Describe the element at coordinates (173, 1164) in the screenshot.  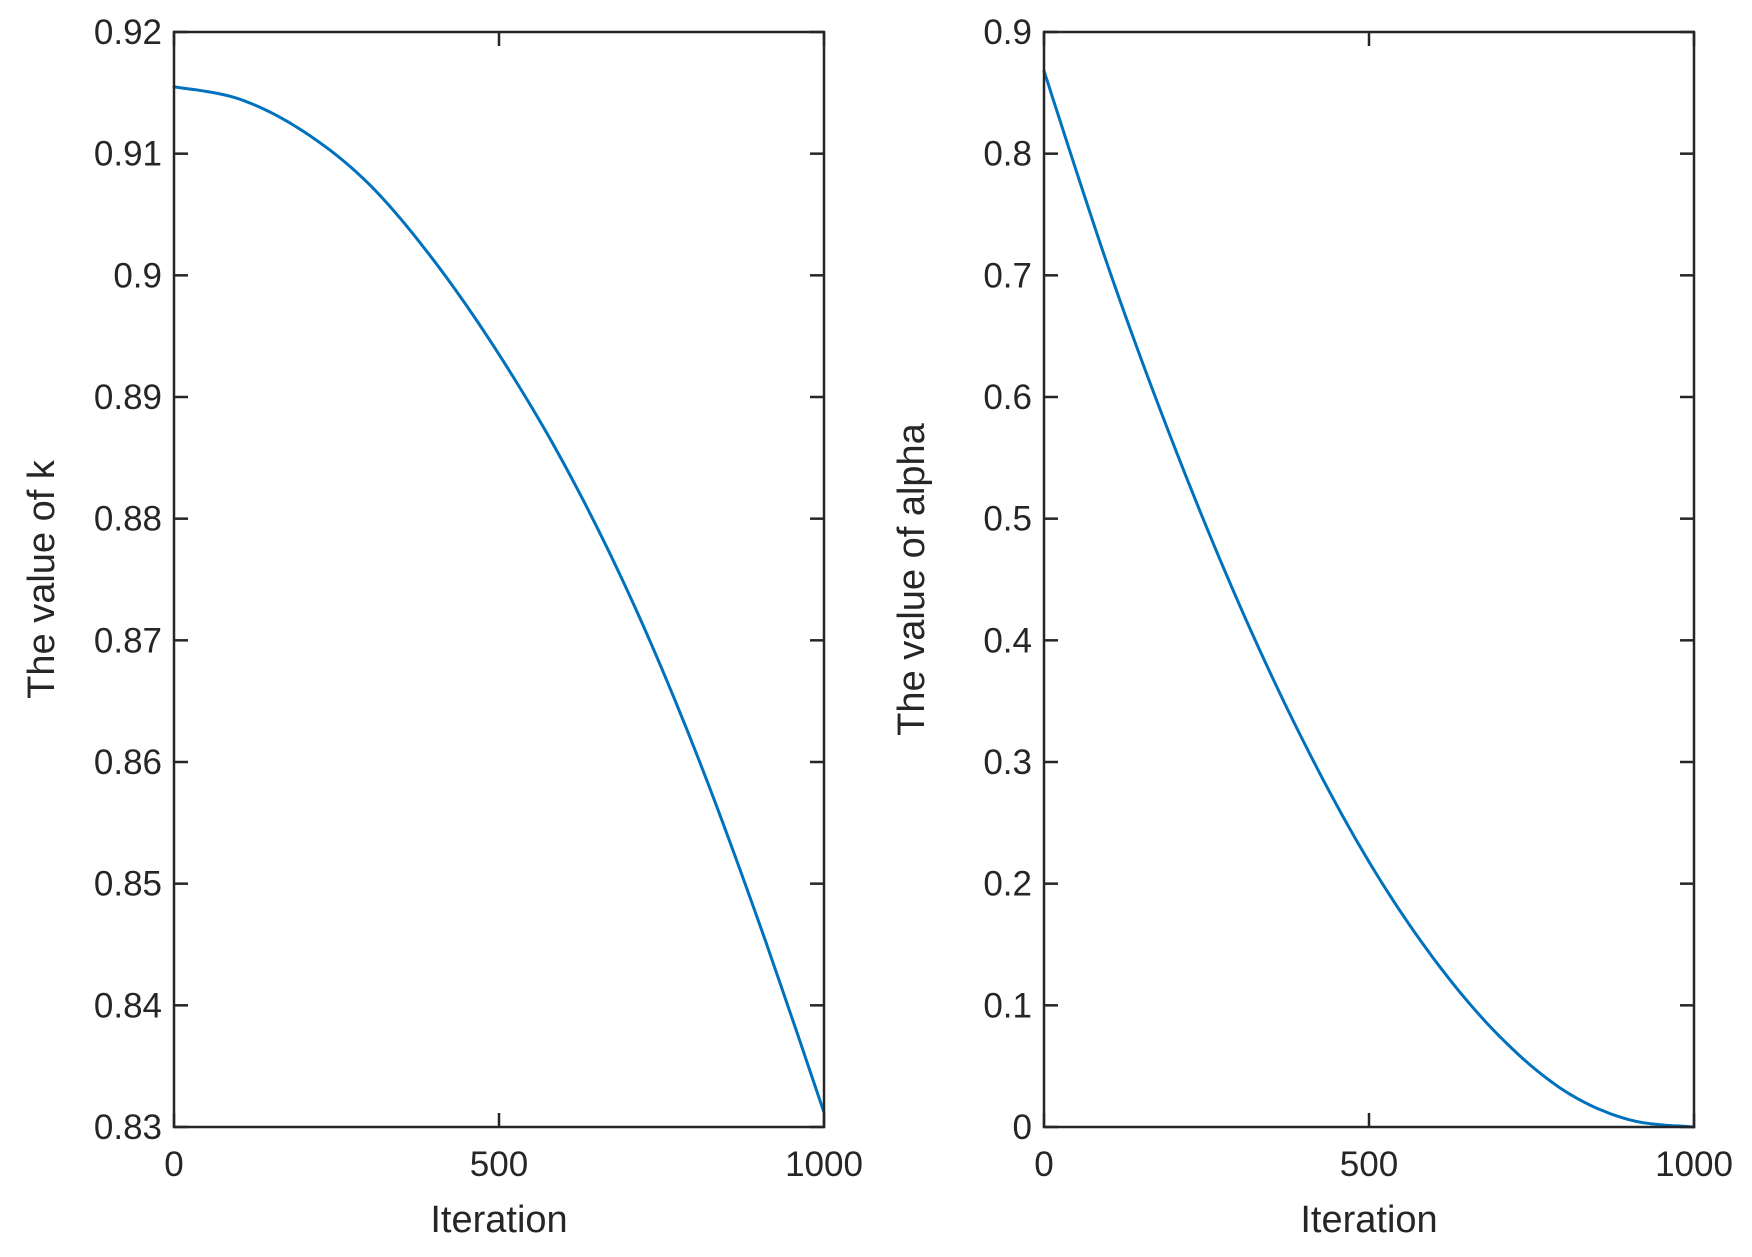
I see `left-chart-x-tick-label: 0` at that location.